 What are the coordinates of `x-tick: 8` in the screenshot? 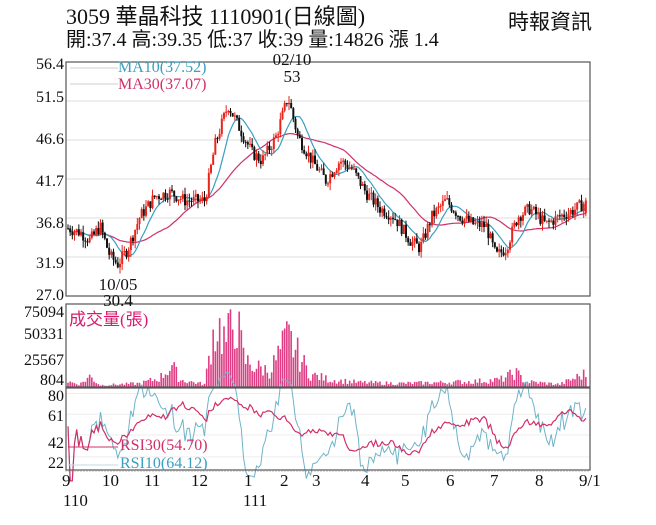 It's located at (539, 480).